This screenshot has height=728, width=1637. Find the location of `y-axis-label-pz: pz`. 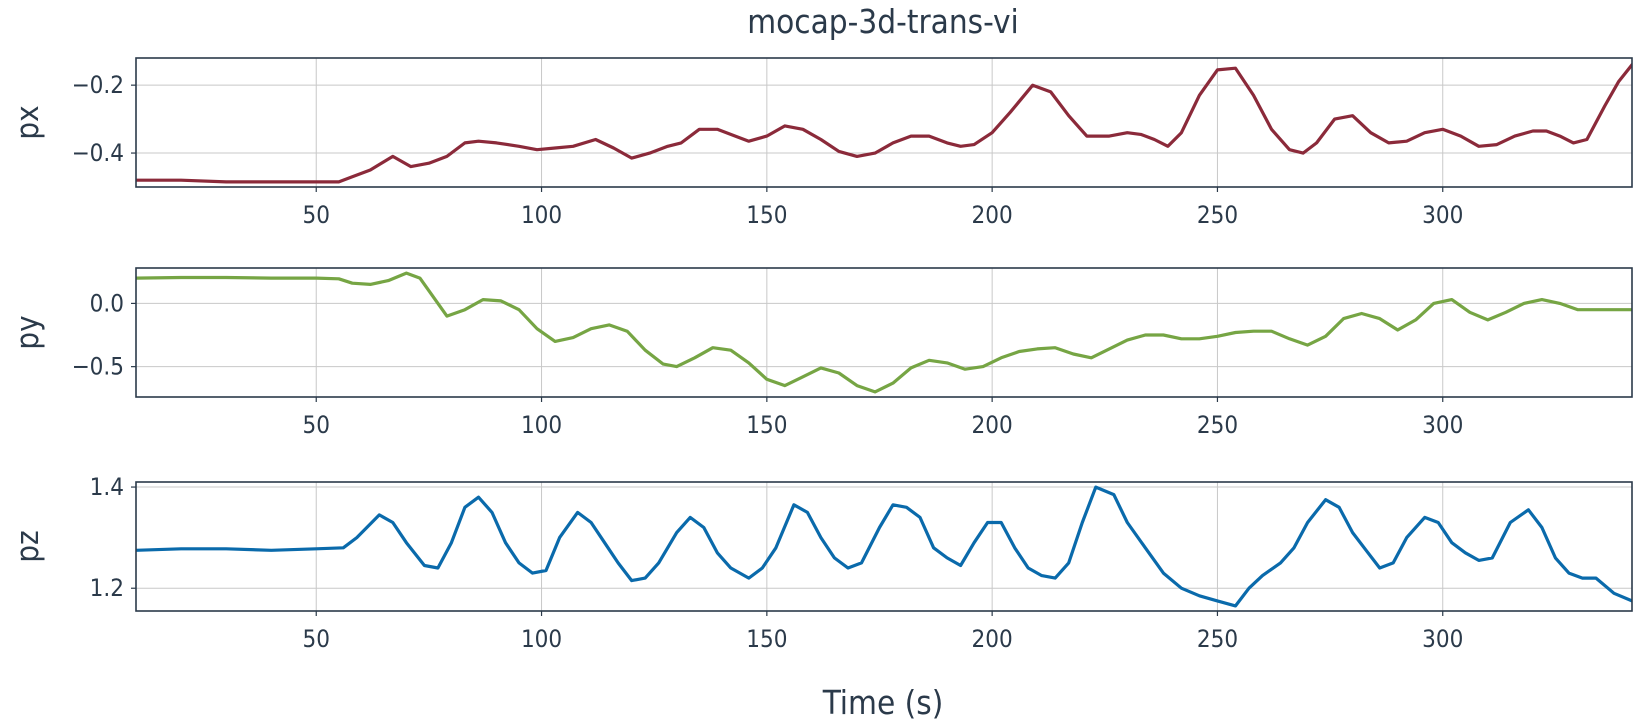

y-axis-label-pz: pz is located at coordinates (28, 546).